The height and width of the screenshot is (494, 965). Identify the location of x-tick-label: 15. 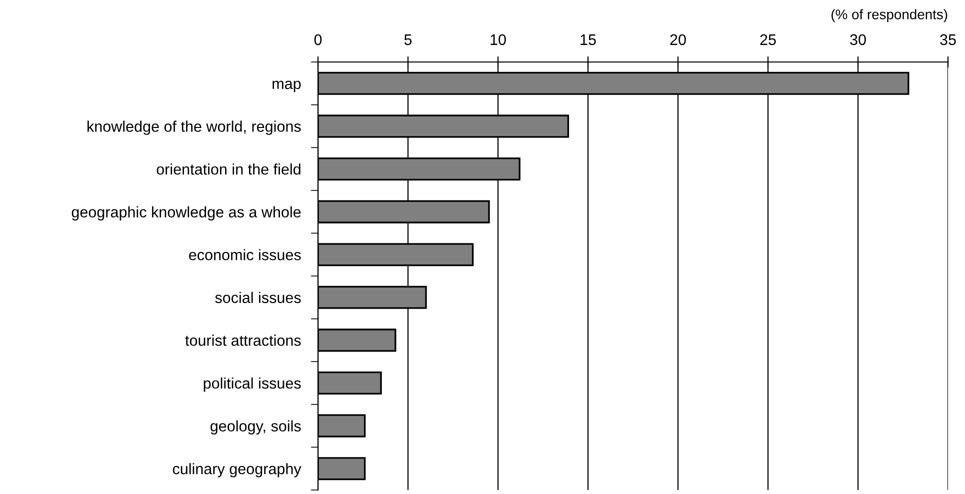
(588, 40).